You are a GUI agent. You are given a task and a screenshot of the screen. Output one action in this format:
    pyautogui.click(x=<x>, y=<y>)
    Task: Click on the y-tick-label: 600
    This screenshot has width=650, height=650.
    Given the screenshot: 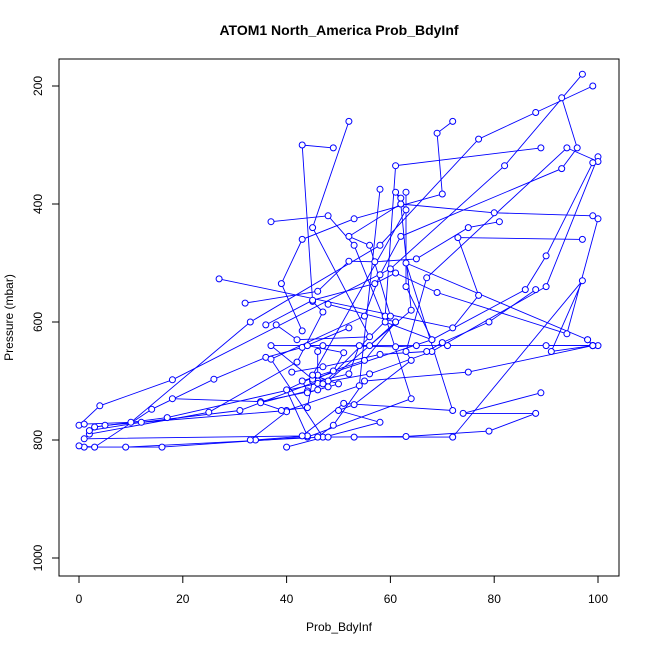 What is the action you would take?
    pyautogui.click(x=38, y=322)
    